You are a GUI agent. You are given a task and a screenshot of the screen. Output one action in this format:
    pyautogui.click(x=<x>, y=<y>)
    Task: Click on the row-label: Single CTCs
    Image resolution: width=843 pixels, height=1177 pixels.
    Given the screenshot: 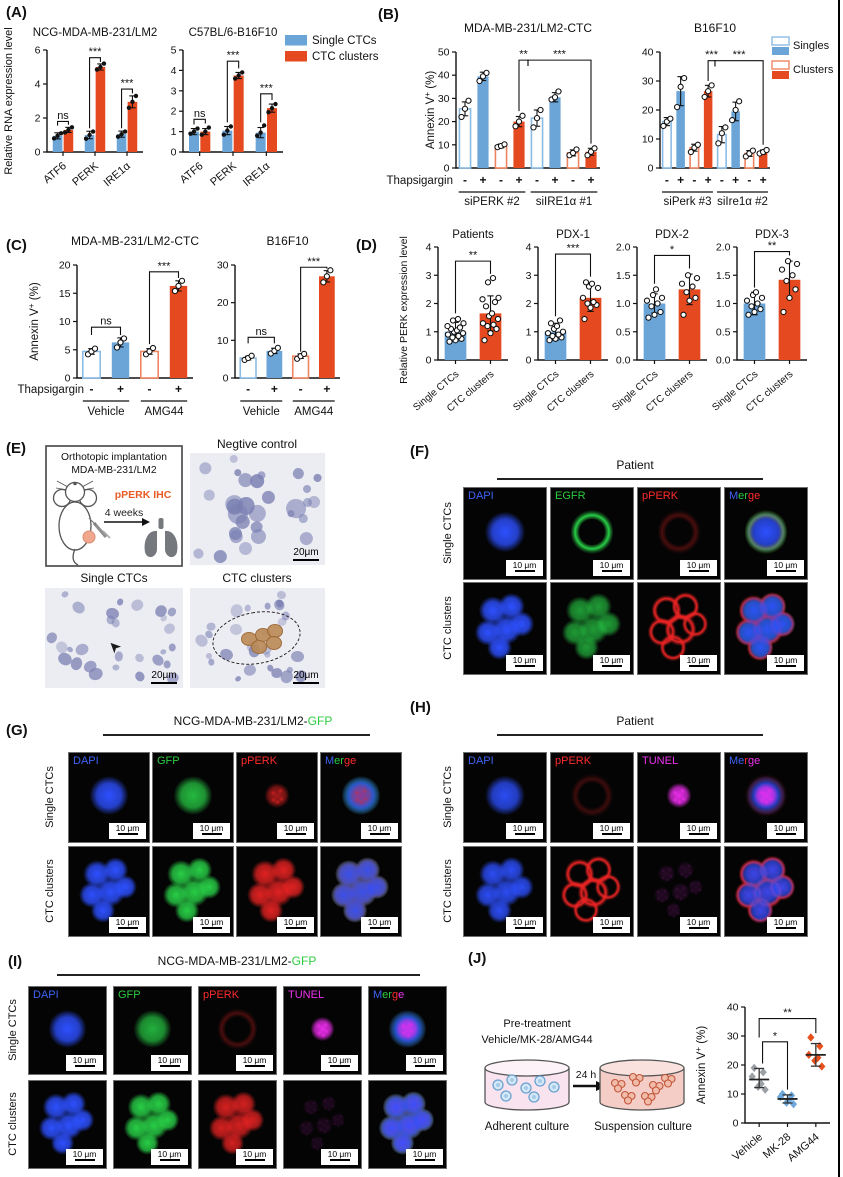 What is the action you would take?
    pyautogui.click(x=50, y=796)
    